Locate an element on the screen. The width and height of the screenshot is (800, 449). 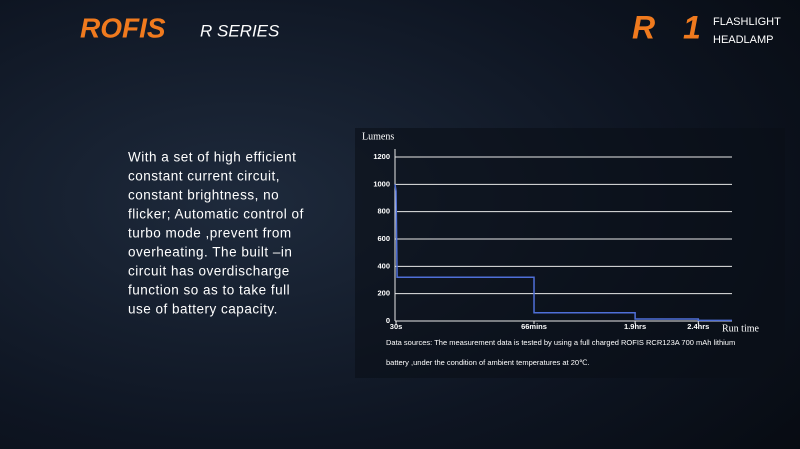
x-tick-label: 2.4hrs is located at coordinates (698, 326).